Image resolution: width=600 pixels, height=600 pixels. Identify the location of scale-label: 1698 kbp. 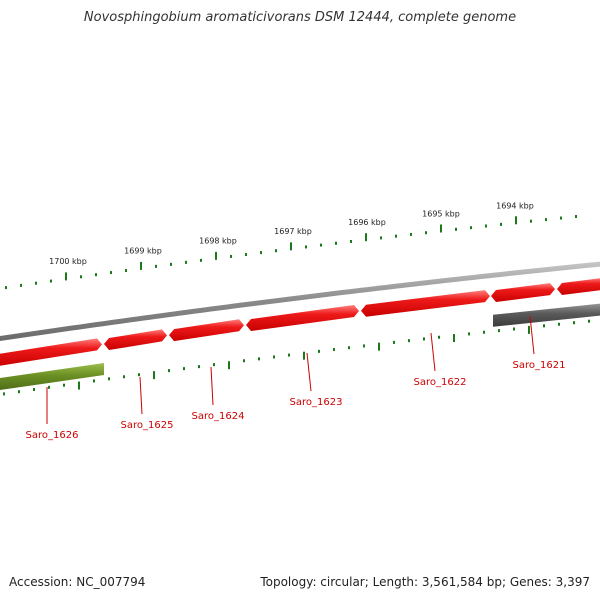
(218, 241).